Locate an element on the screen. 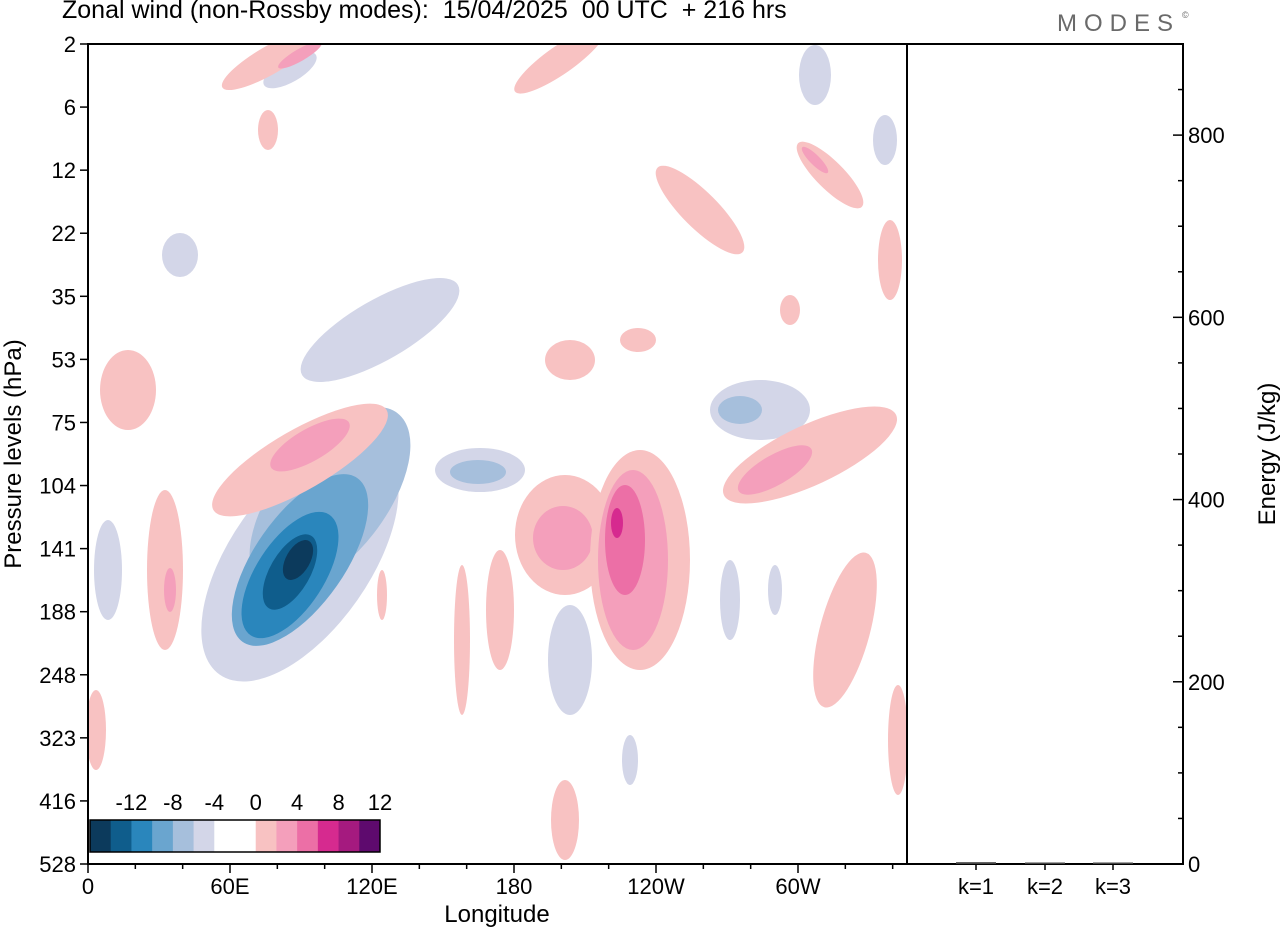  colorbar-label: 8 is located at coordinates (338, 802).